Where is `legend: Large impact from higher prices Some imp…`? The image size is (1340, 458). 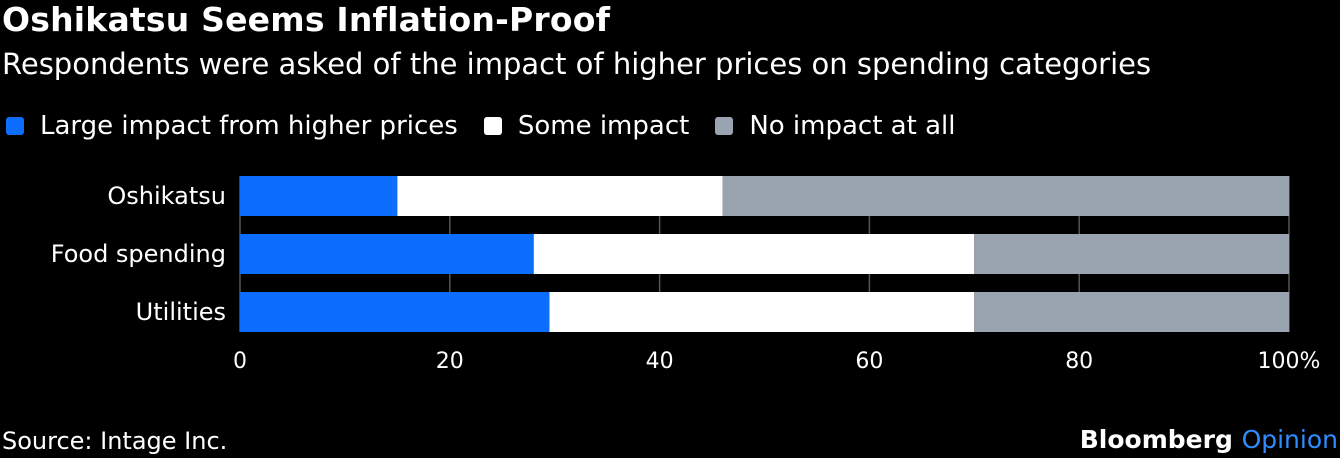 legend: Large impact from higher prices Some imp… is located at coordinates (493, 126).